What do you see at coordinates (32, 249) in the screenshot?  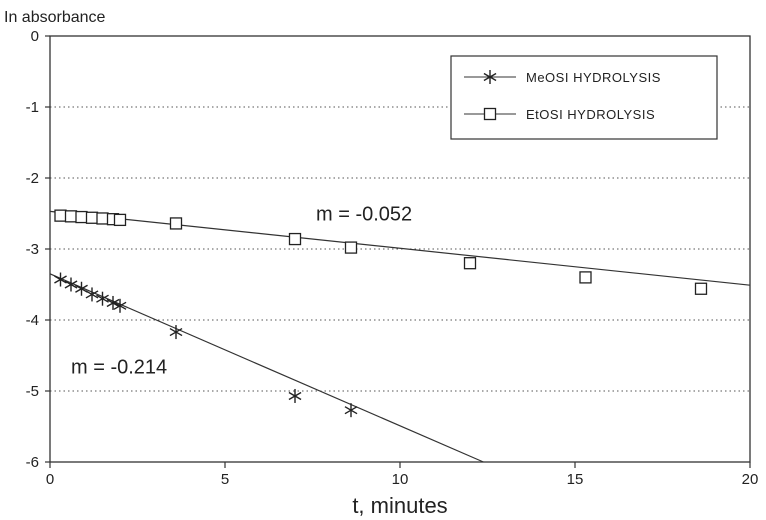 I see `y-tick-label: -3` at bounding box center [32, 249].